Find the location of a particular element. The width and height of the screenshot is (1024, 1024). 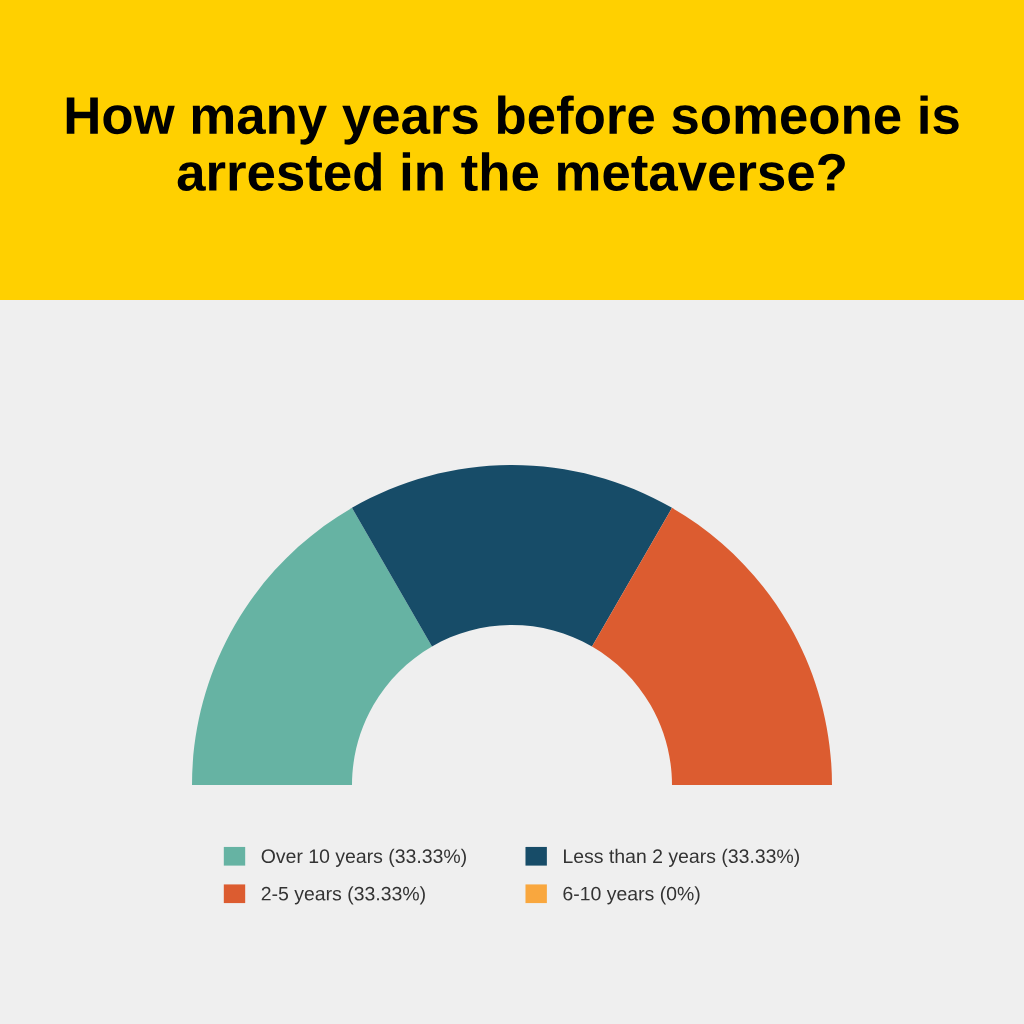

legend-label: Less than 2 years (33.33%) is located at coordinates (682, 857).